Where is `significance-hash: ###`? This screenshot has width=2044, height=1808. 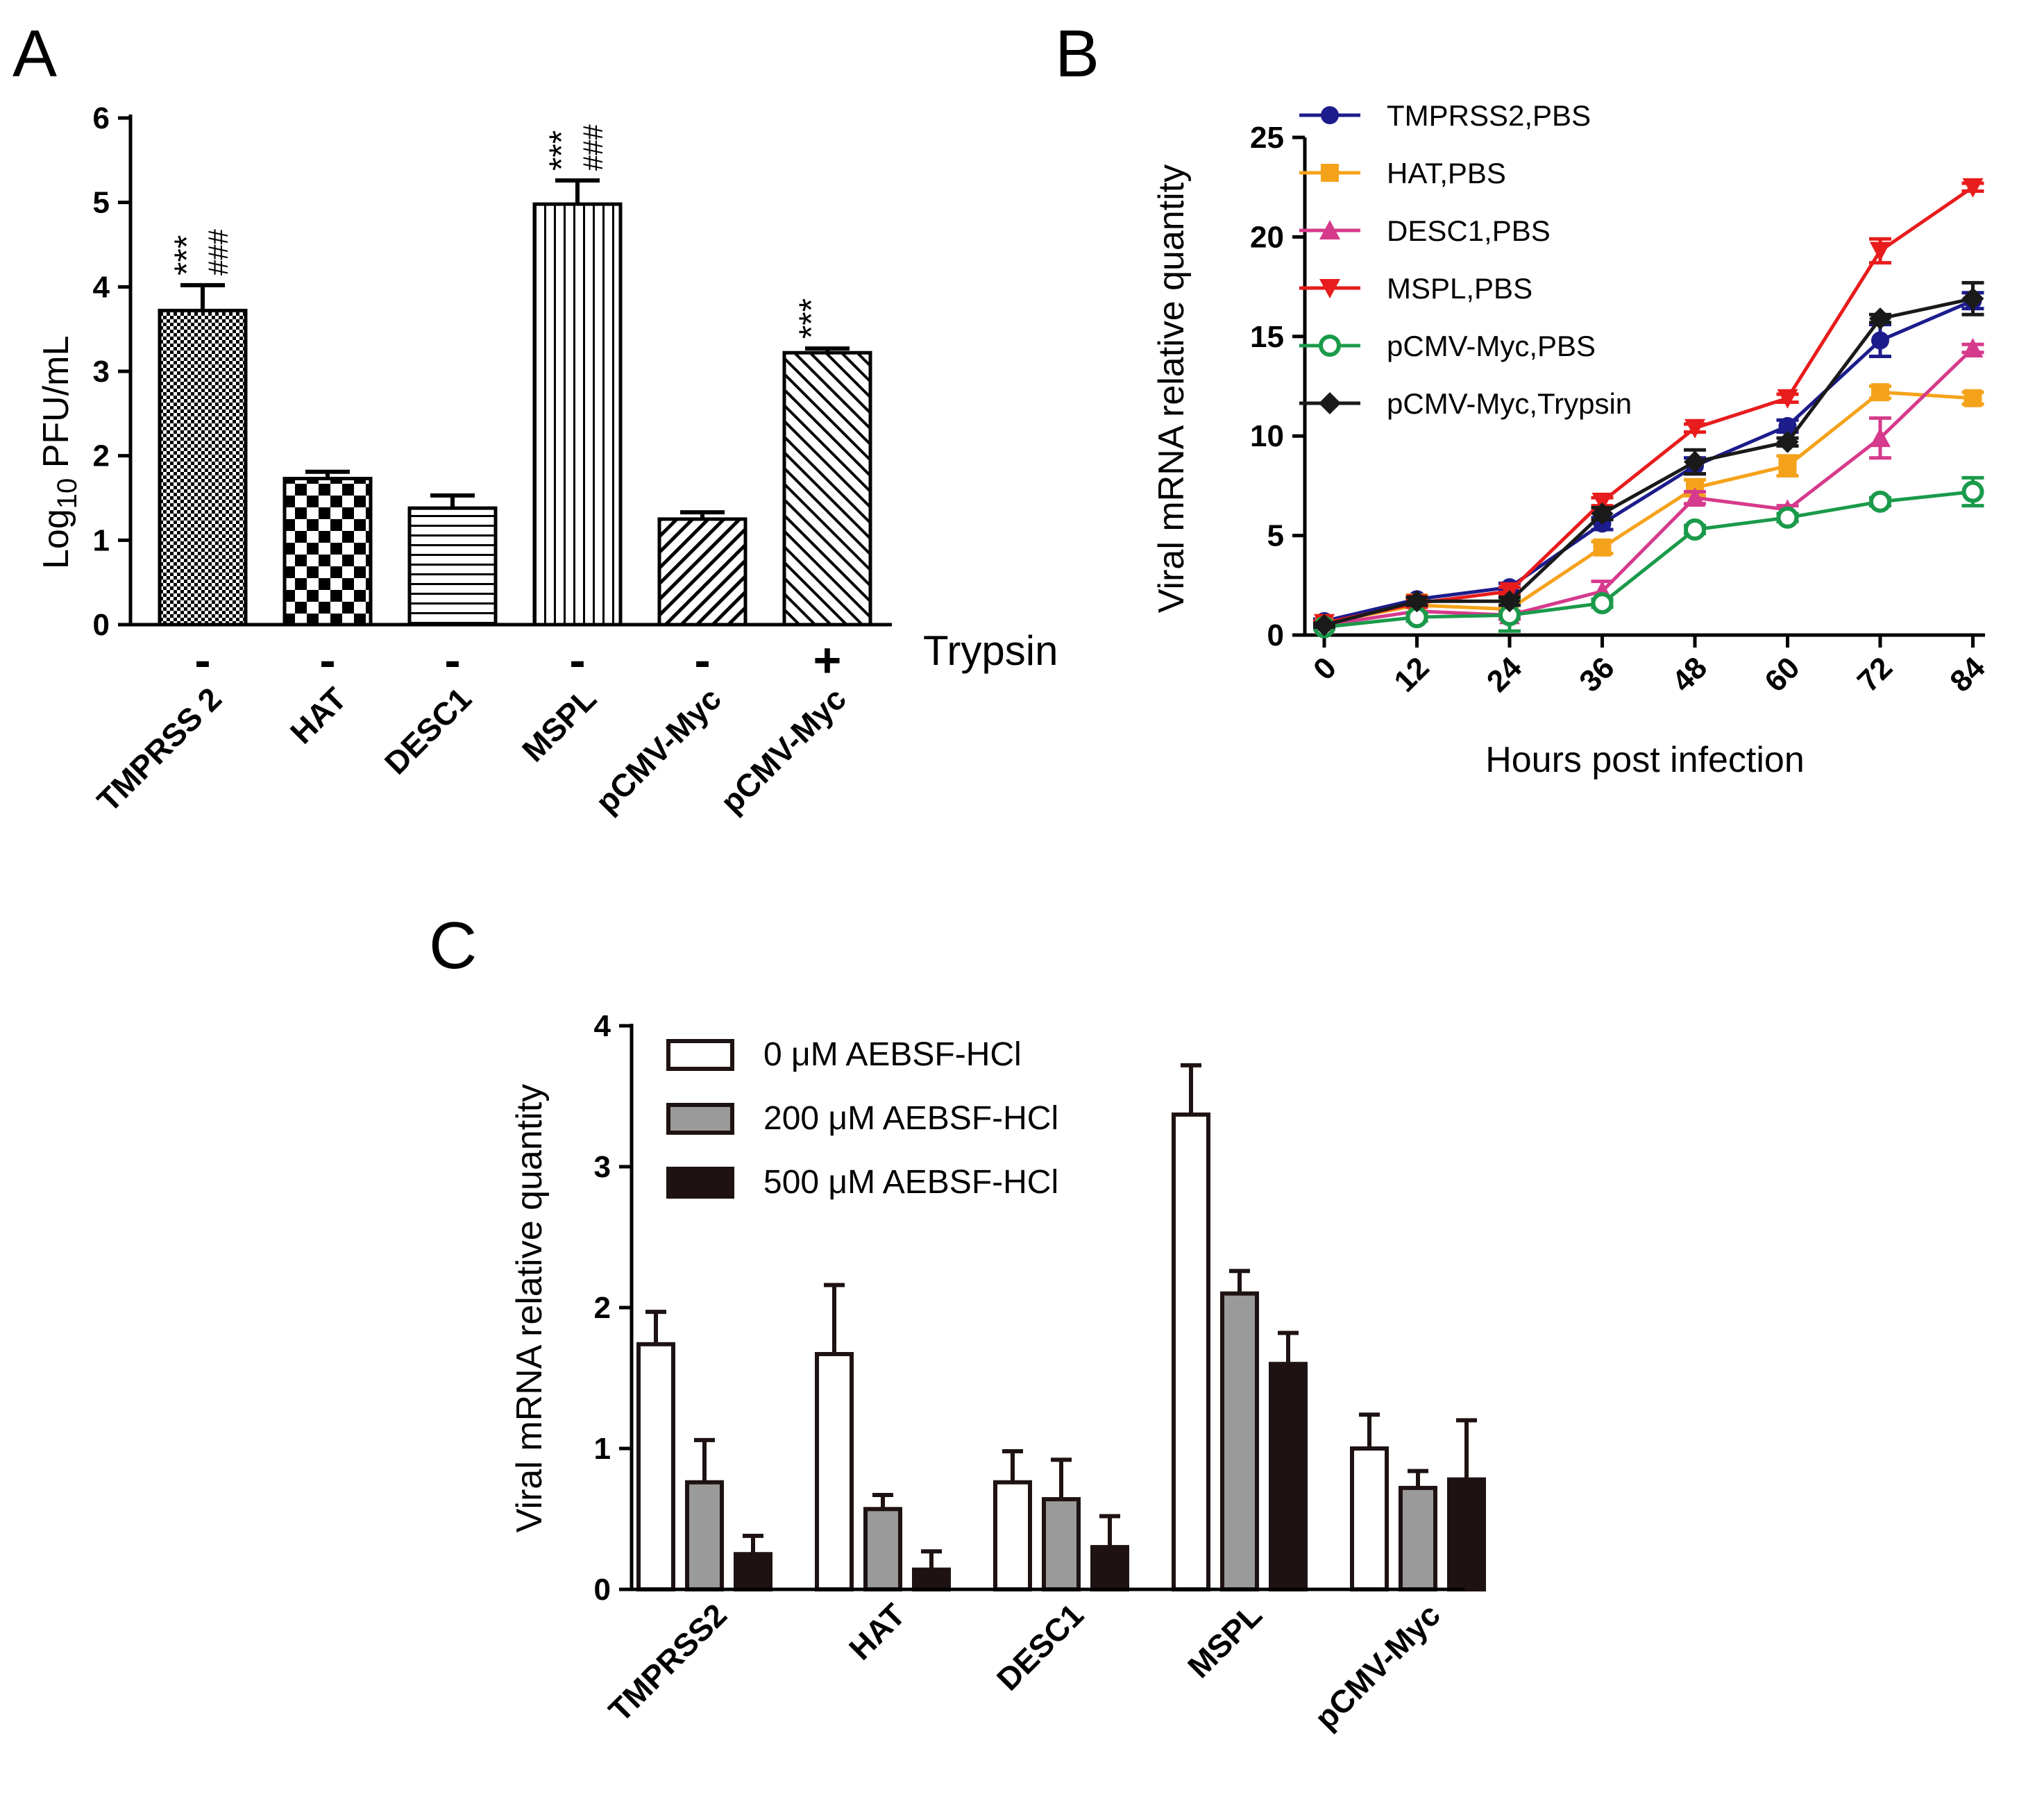
significance-hash: ### is located at coordinates (218, 252).